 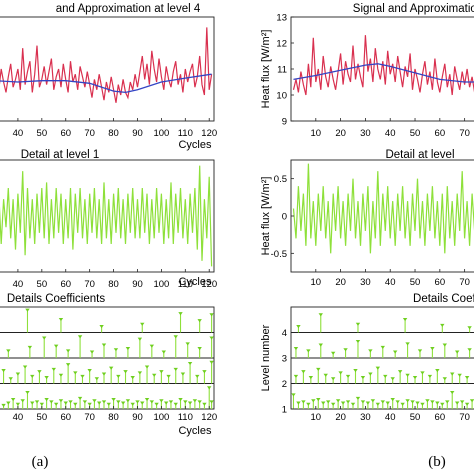 What do you see at coordinates (161, 284) in the screenshot?
I see `x-tick-label: 100` at bounding box center [161, 284].